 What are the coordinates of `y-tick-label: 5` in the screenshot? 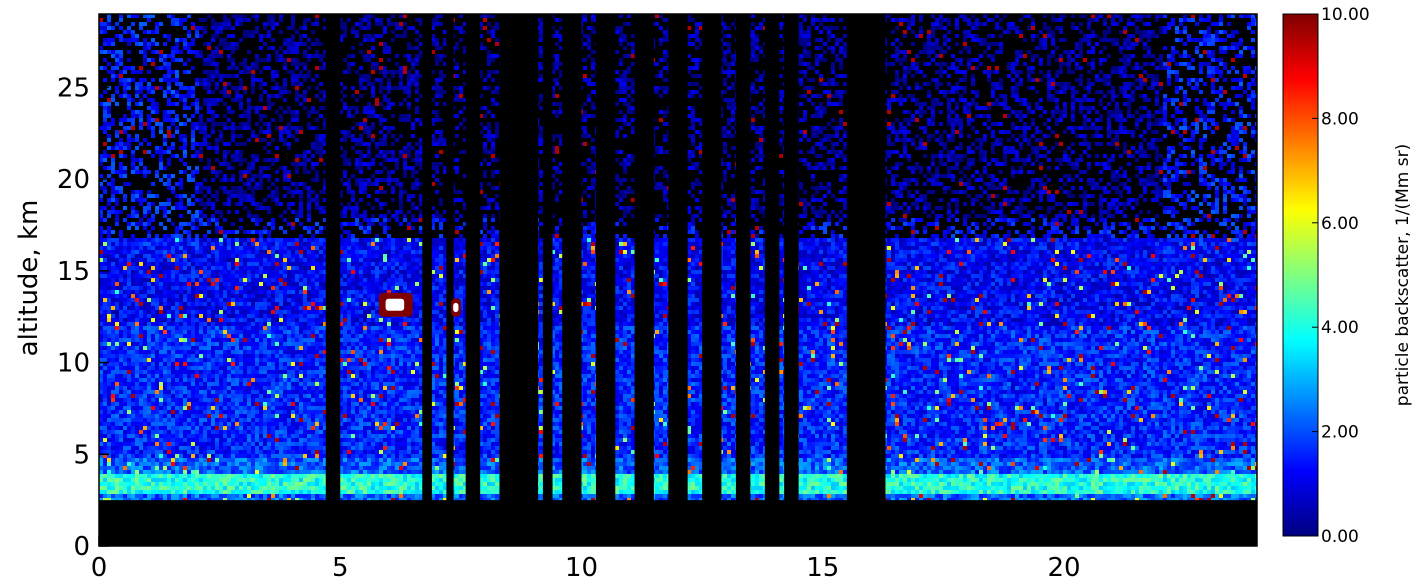 It's located at (81, 455).